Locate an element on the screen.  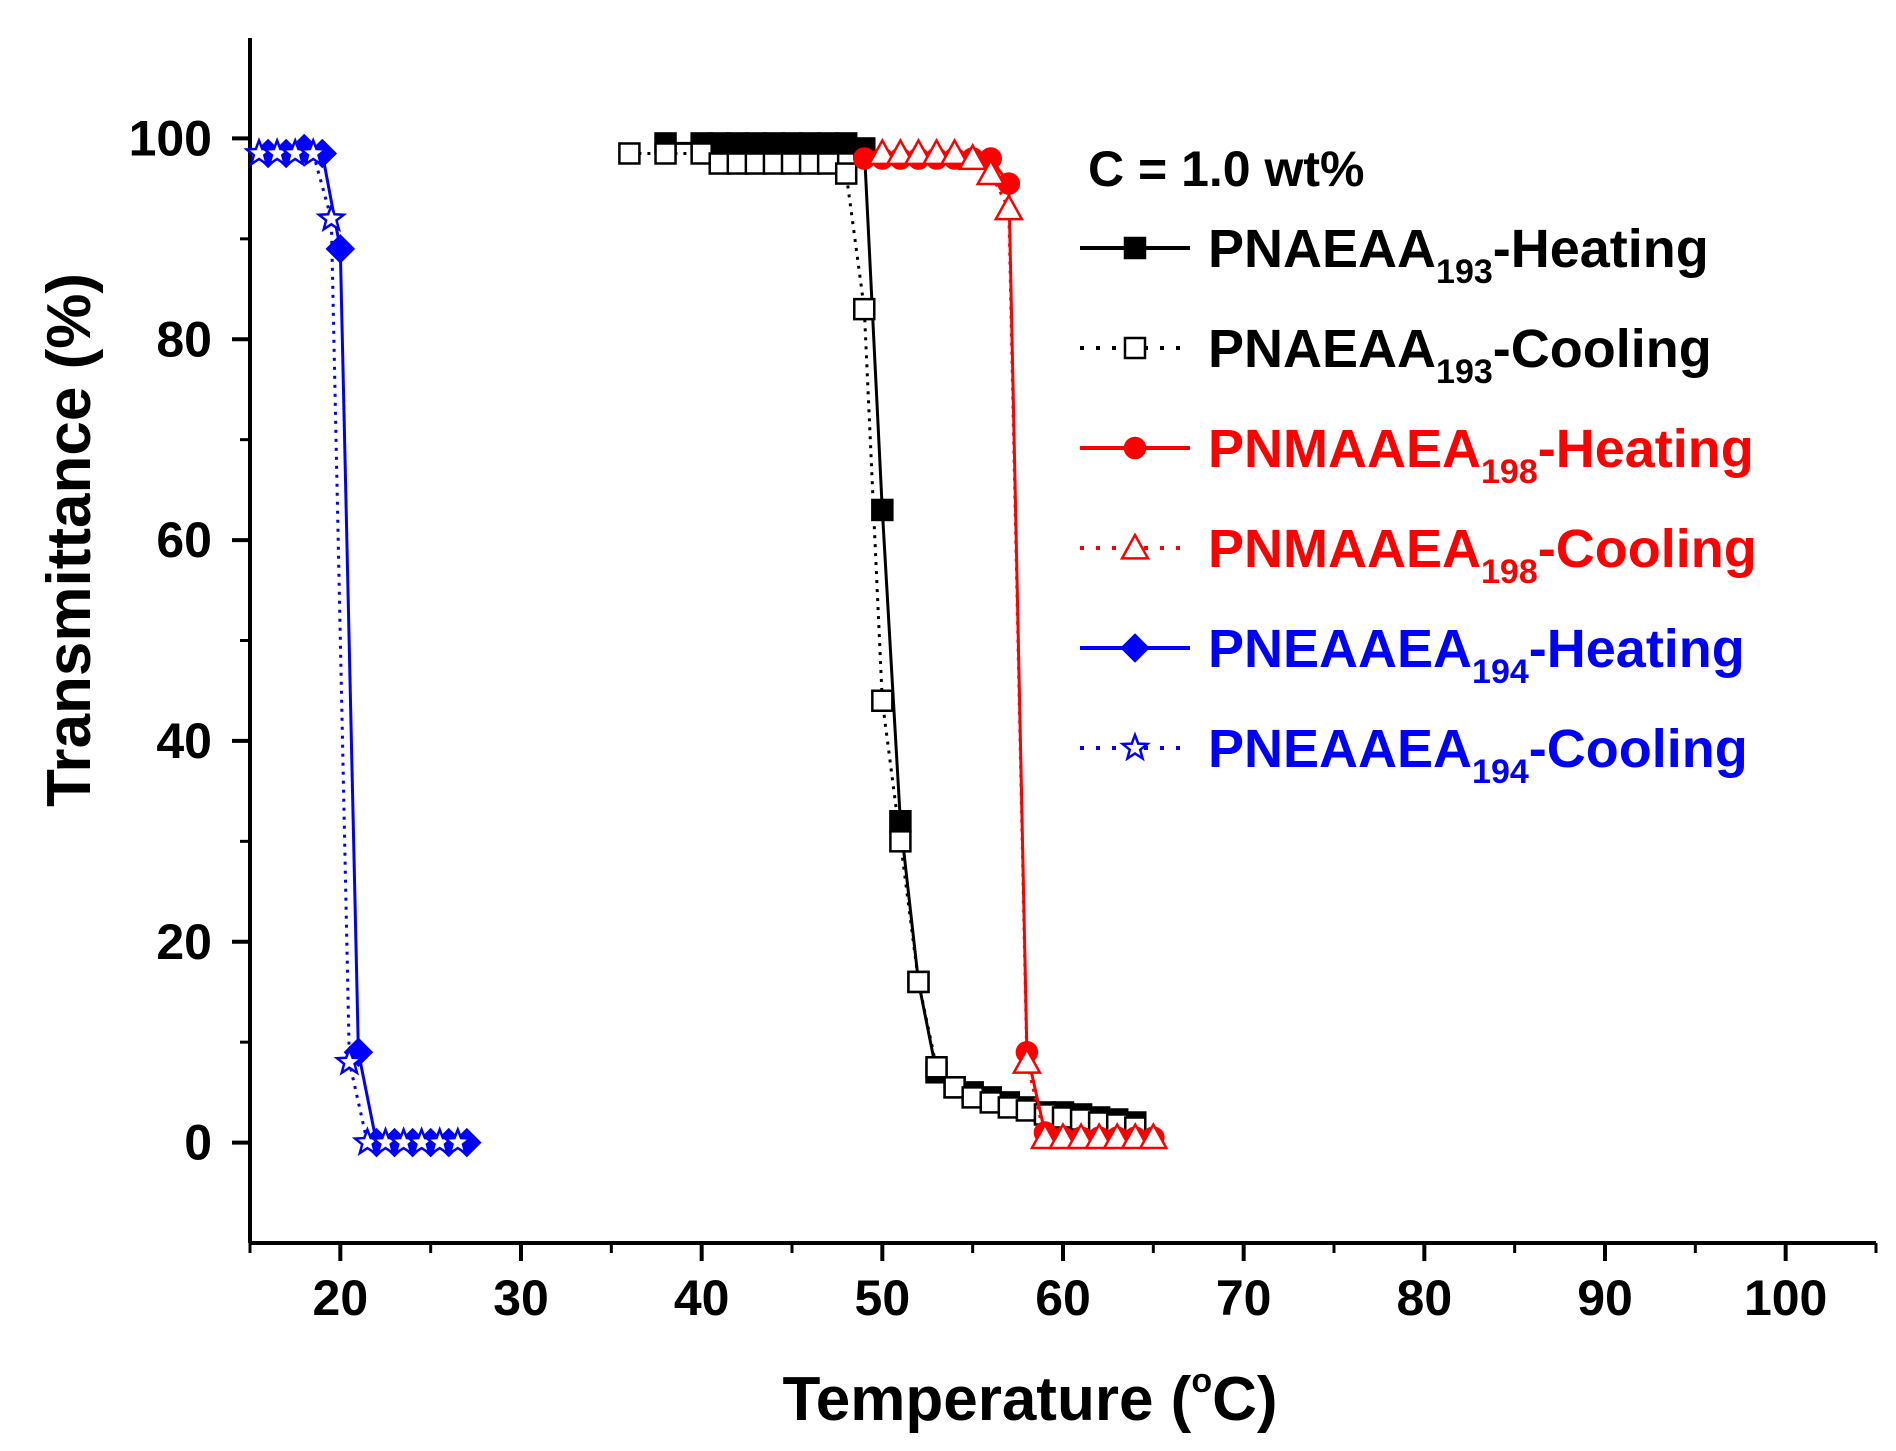
x-ticks: 20 30 40 50 60 70 80 90 100 is located at coordinates (1063, 1284).